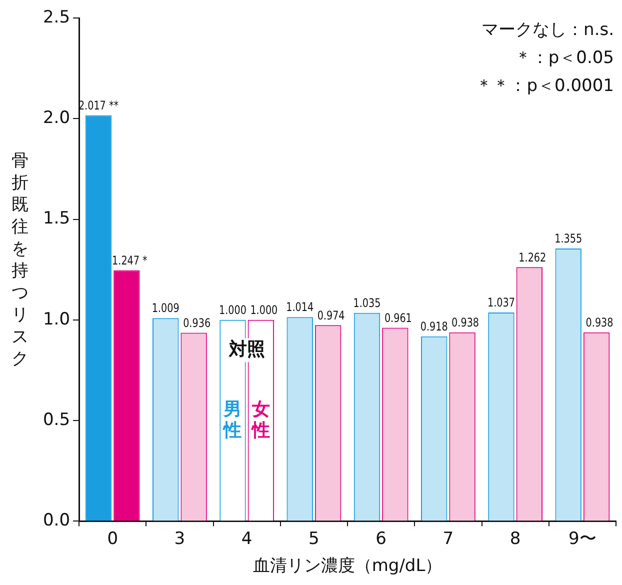 The image size is (622, 585). What do you see at coordinates (56, 520) in the screenshot?
I see `y-tick-label: 0.0` at bounding box center [56, 520].